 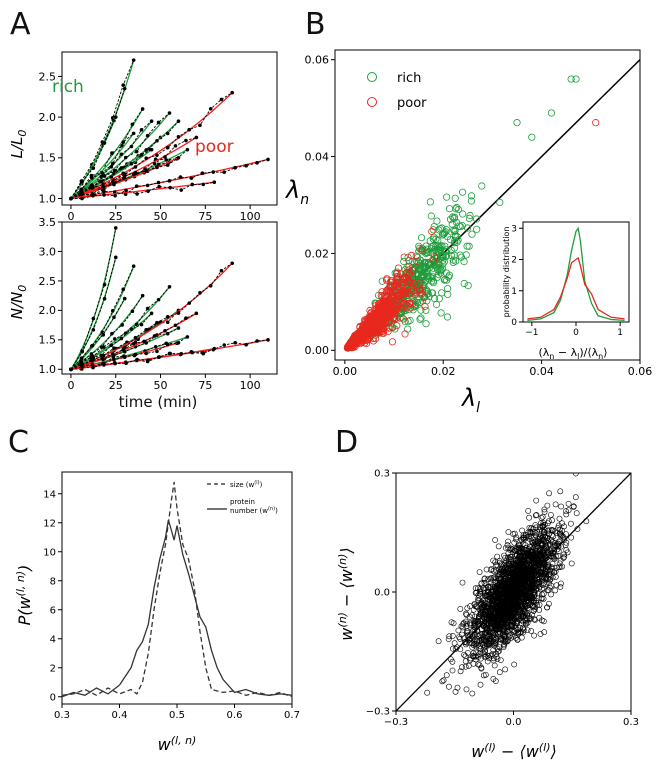 What do you see at coordinates (49, 523) in the screenshot?
I see `c-ytick-label: 12` at bounding box center [49, 523].